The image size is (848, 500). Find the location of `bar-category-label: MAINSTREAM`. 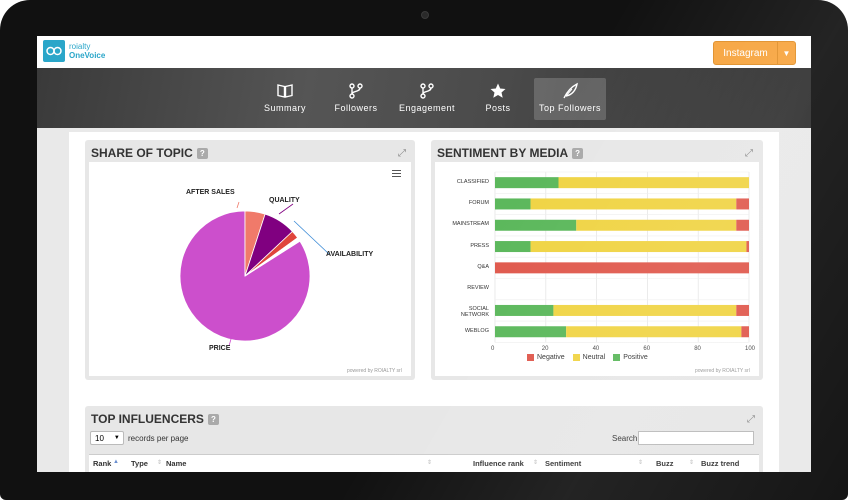

bar-category-label: MAINSTREAM is located at coordinates (470, 224).